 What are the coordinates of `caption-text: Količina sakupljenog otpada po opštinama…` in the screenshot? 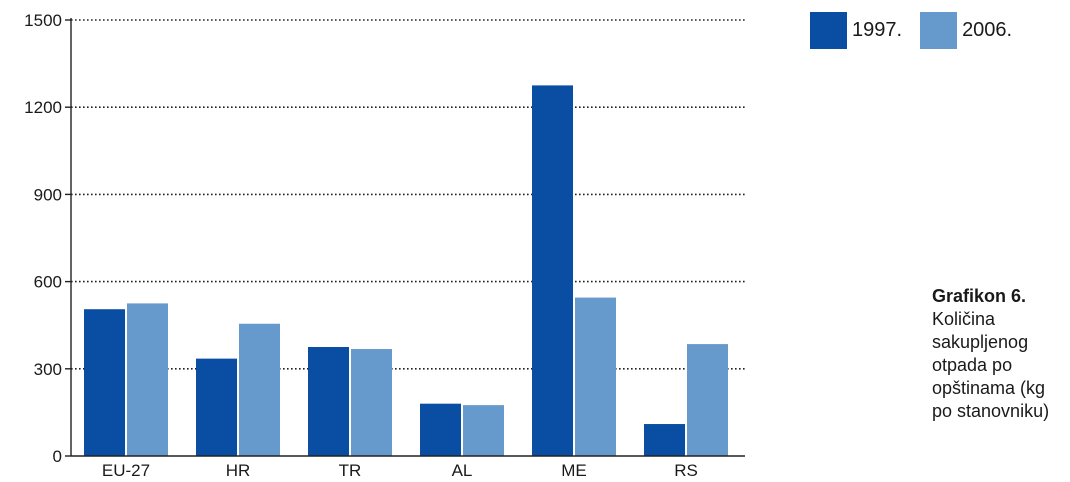 It's located at (991, 365).